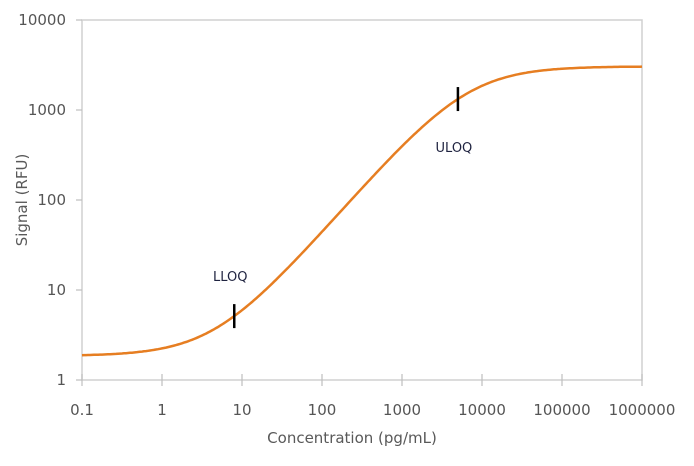 Image resolution: width=694 pixels, height=466 pixels. What do you see at coordinates (82, 410) in the screenshot?
I see `x-tick-label: 0.1` at bounding box center [82, 410].